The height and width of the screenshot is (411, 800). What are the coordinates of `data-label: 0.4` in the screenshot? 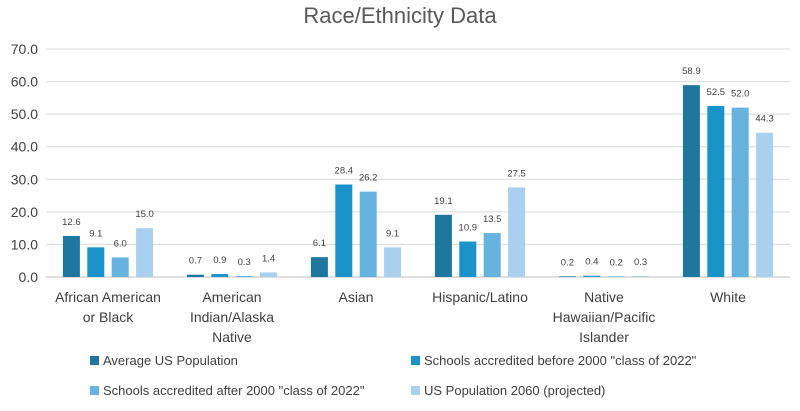 It's located at (591, 262).